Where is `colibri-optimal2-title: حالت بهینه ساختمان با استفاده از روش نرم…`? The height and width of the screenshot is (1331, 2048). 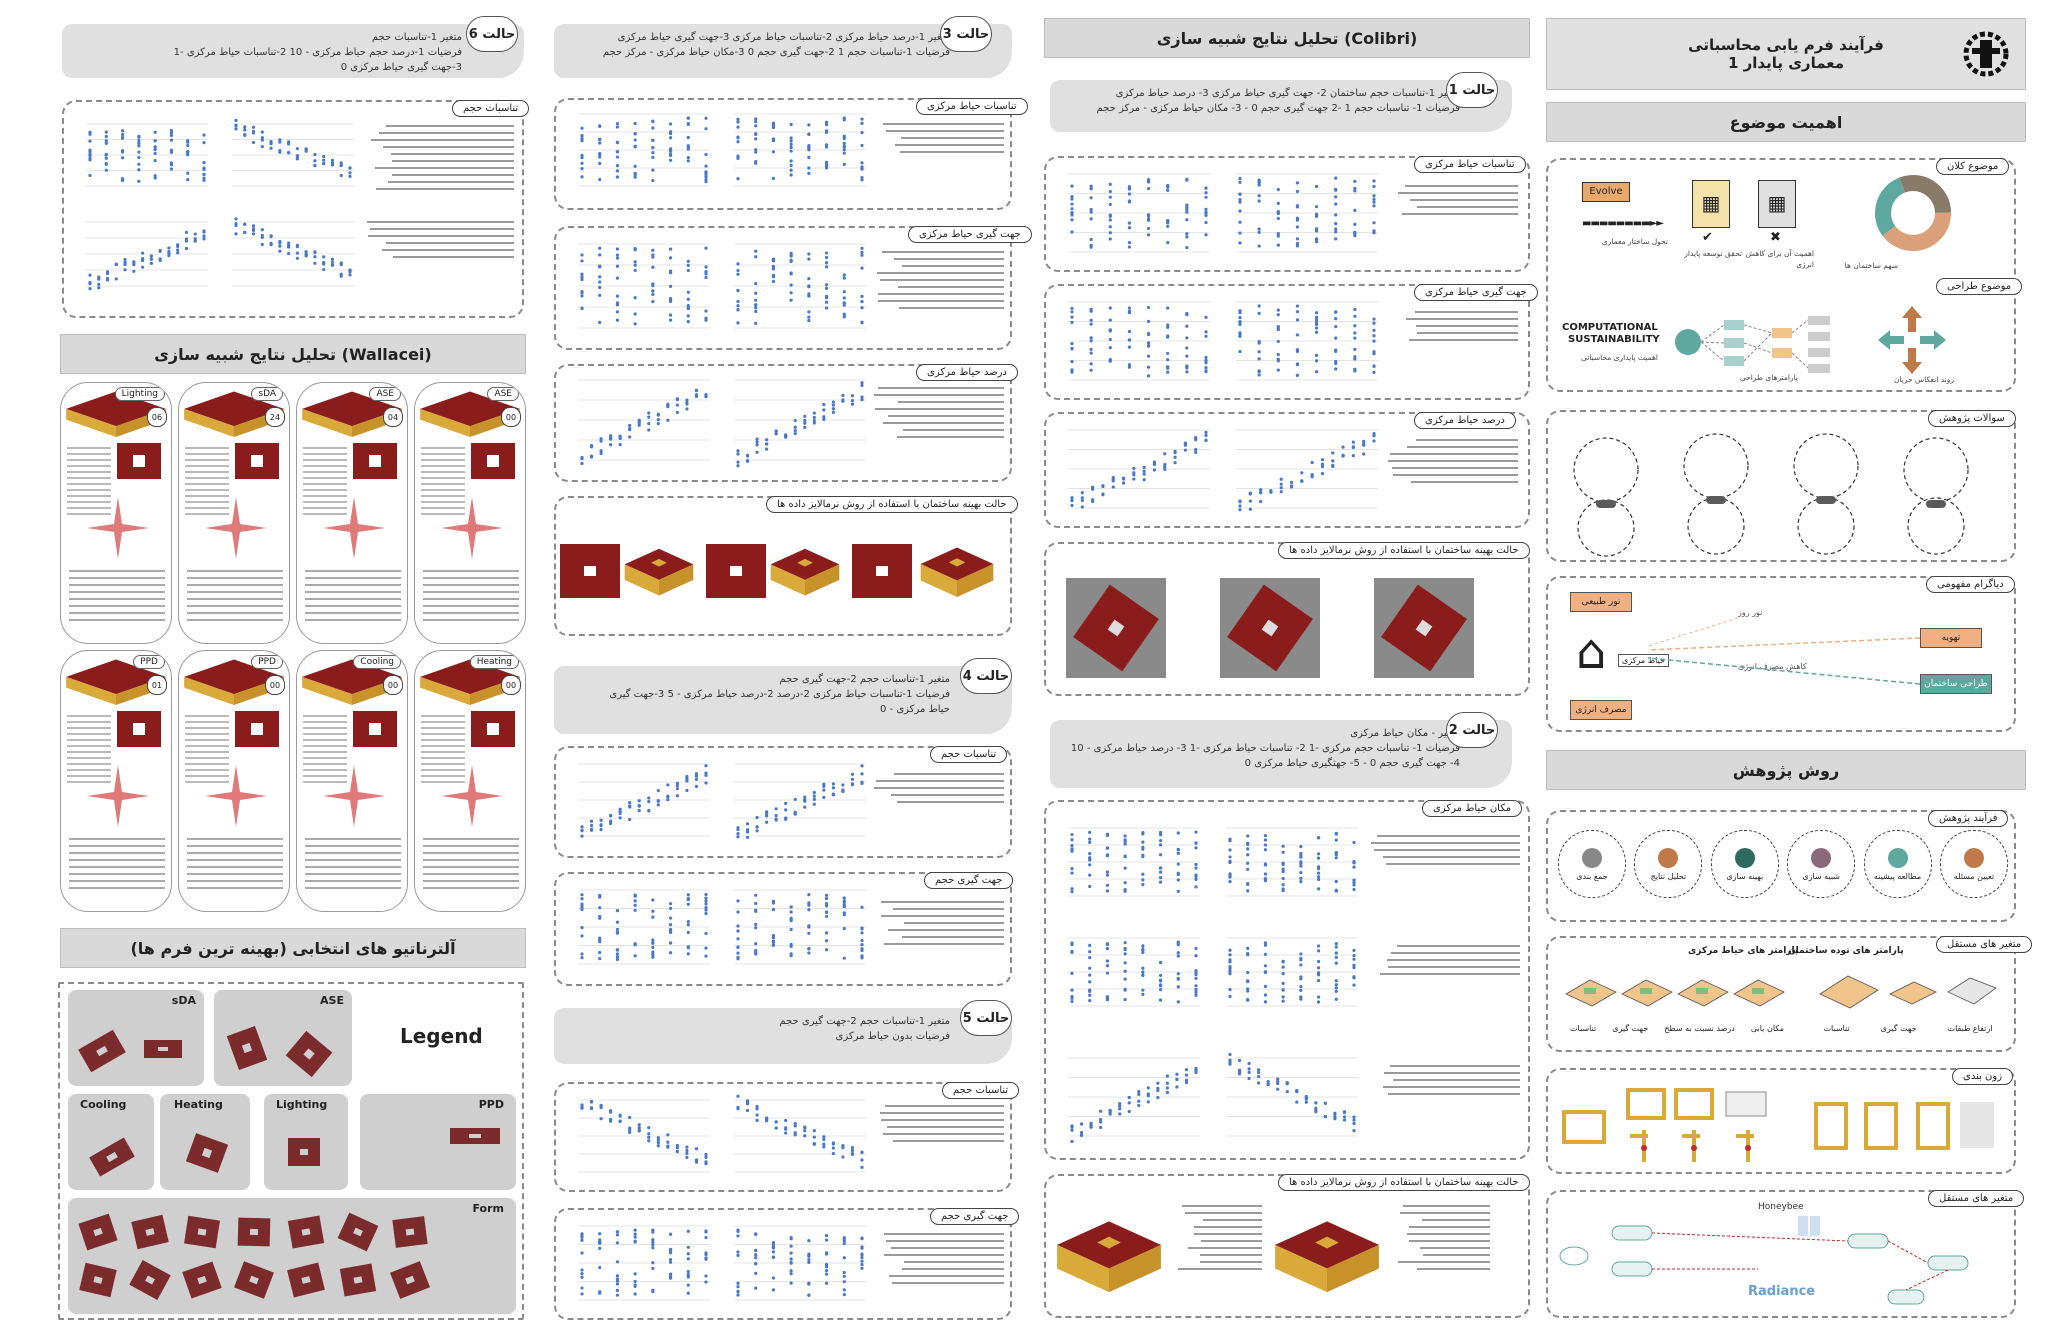 colibri-optimal2-title: حالت بهینه ساختمان با استفاده از روش نرم… is located at coordinates (1404, 1182).